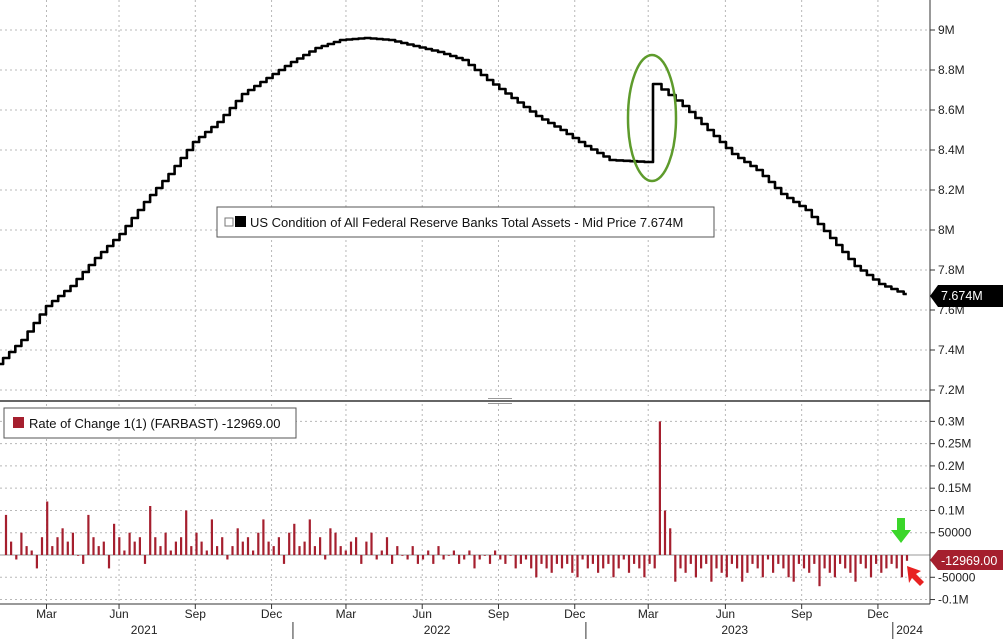 The height and width of the screenshot is (639, 1003). I want to click on bottom-tick-label: 0.1M, so click(951, 510).